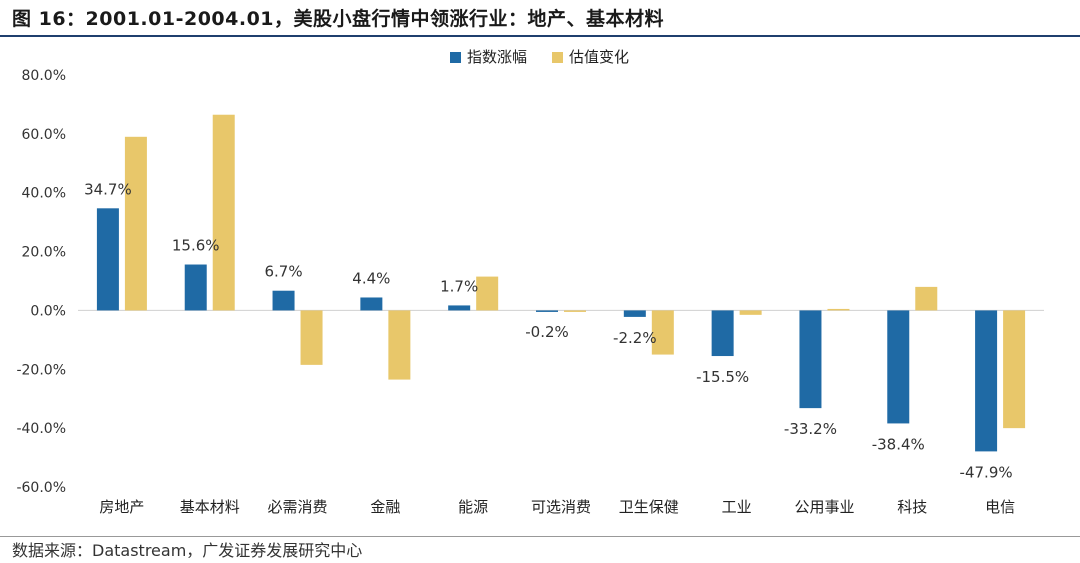 This screenshot has height=563, width=1080. What do you see at coordinates (44, 135) in the screenshot?
I see `y-tick-label: 60.0%` at bounding box center [44, 135].